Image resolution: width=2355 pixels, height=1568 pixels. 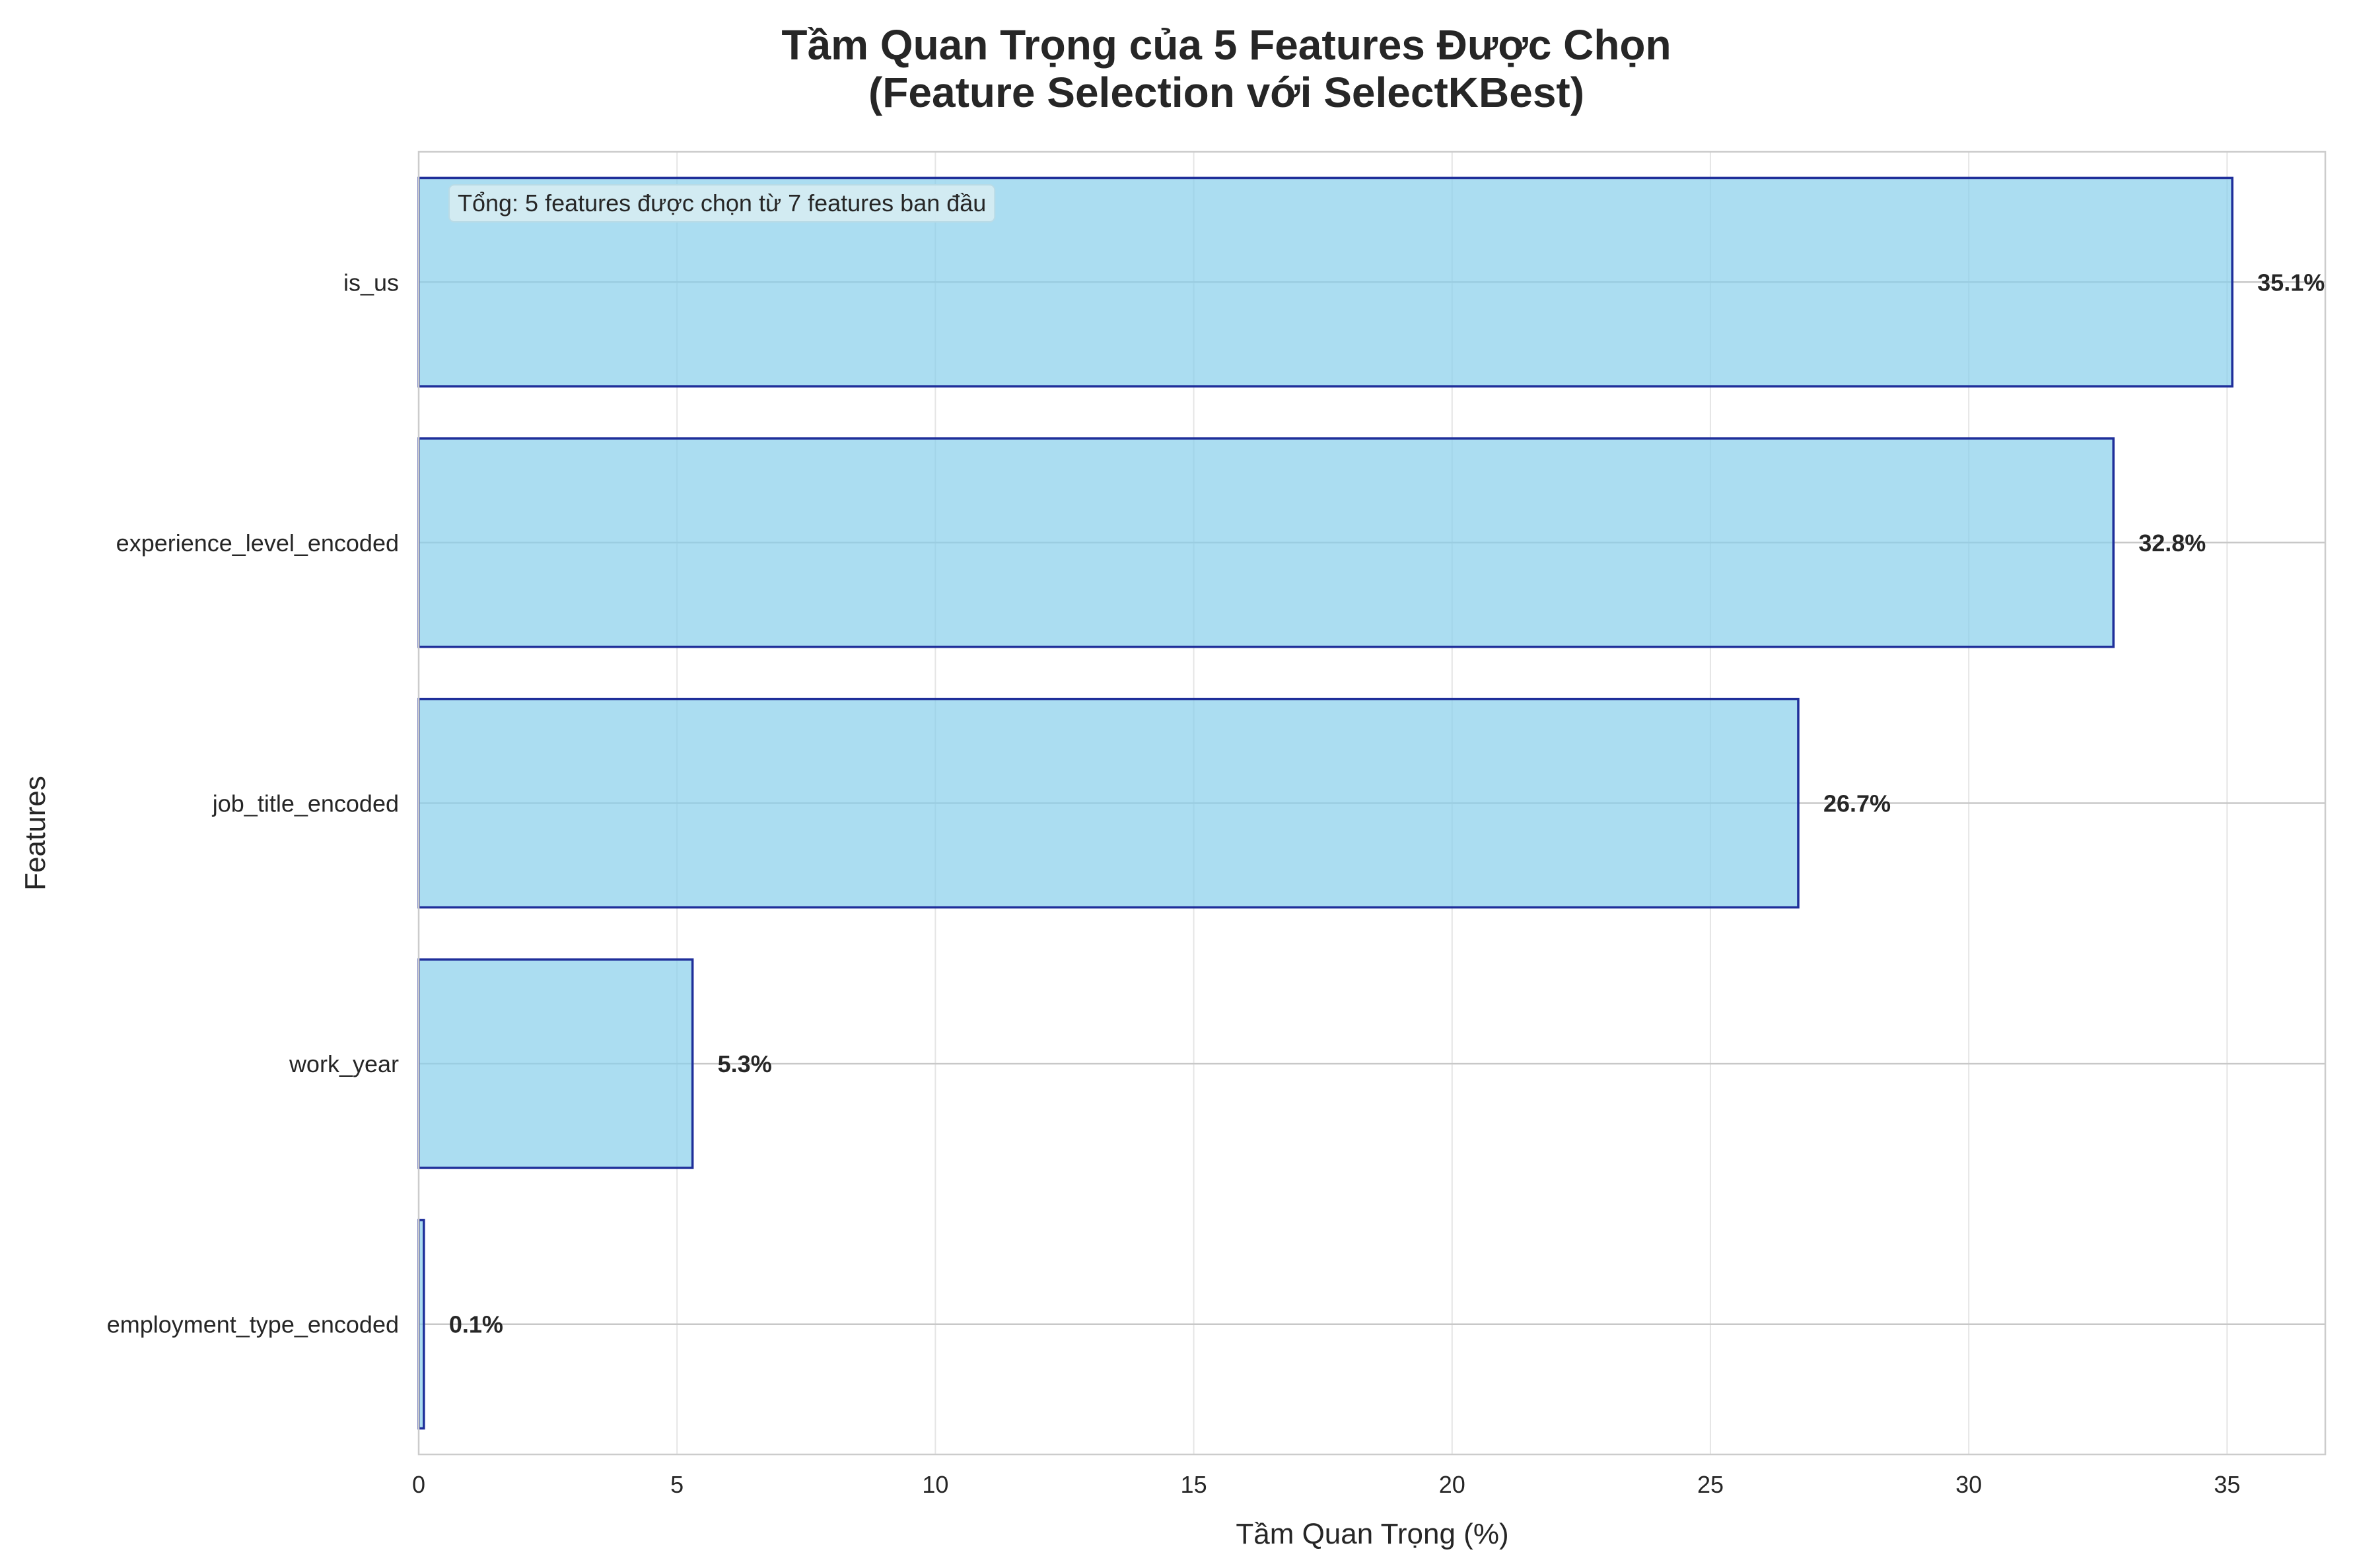 I want to click on chart-title: Tầm Quan Trọng của 5 Features Được Chọn, so click(x=1226, y=45).